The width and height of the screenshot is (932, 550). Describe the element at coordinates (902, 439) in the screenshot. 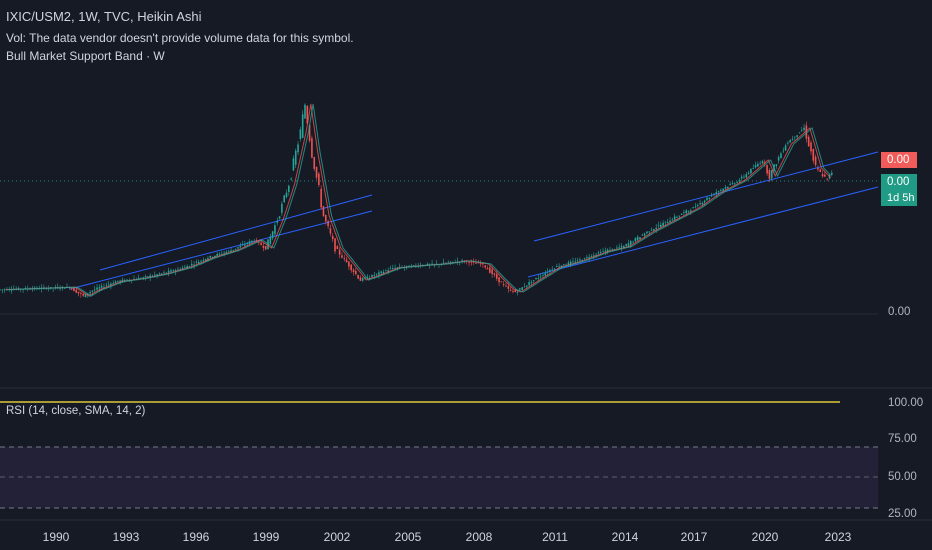

I see `rsi-tick-75: 75.00` at that location.